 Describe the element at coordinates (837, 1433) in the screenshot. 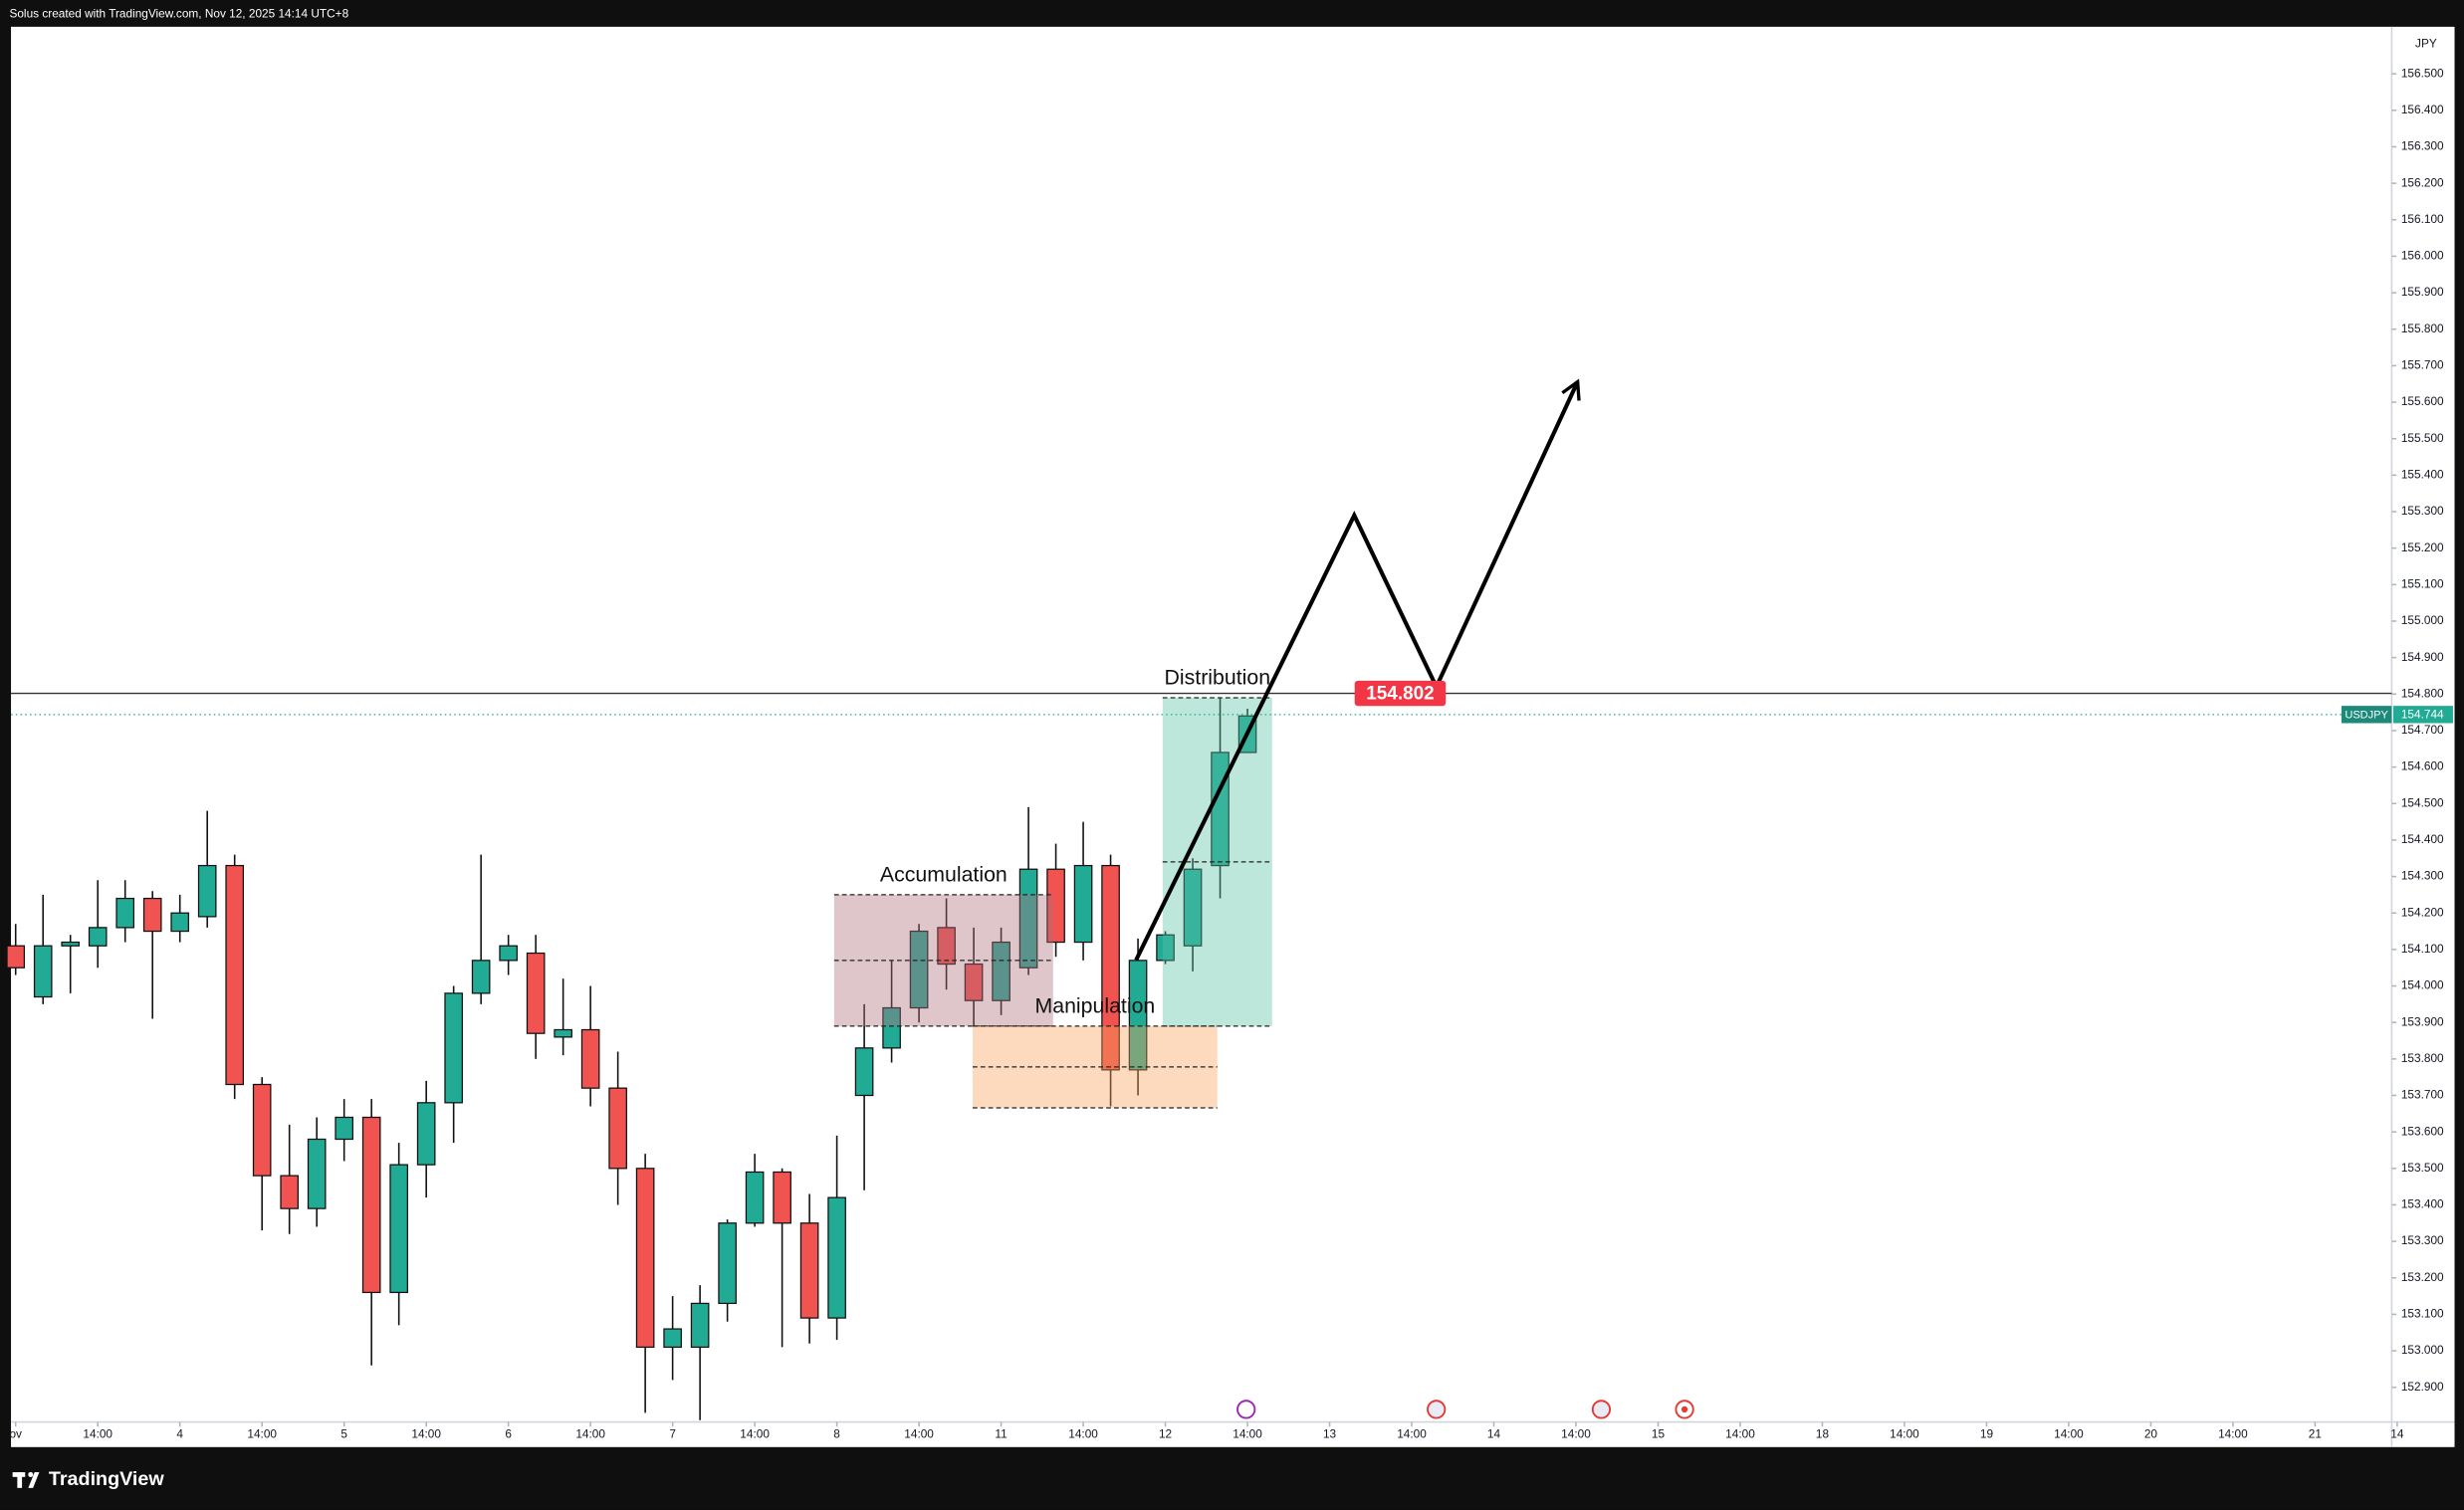

I see `x-tick-label: 8` at that location.